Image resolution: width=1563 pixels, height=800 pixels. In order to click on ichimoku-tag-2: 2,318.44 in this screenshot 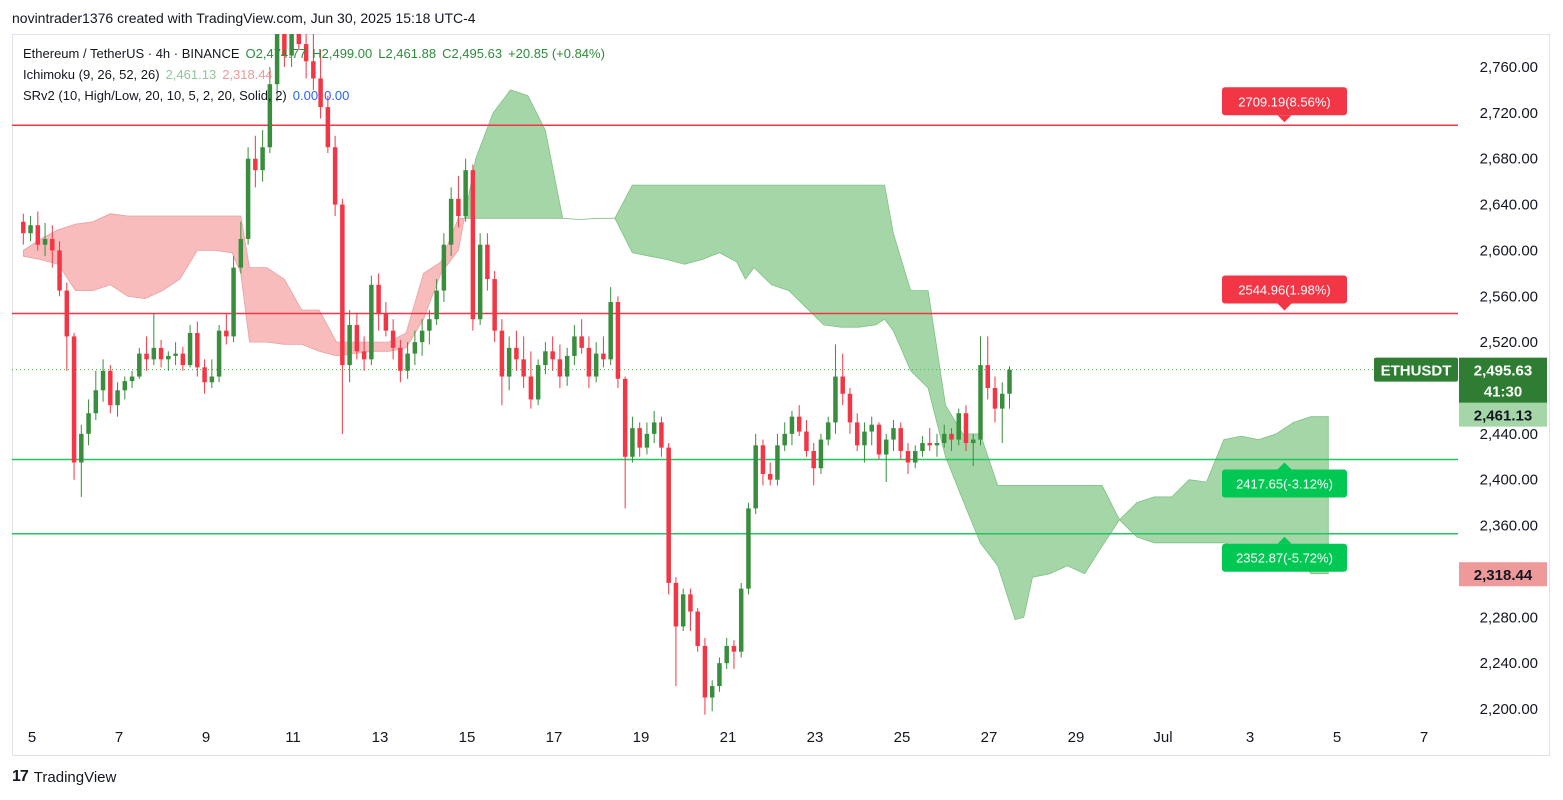, I will do `click(1503, 574)`.